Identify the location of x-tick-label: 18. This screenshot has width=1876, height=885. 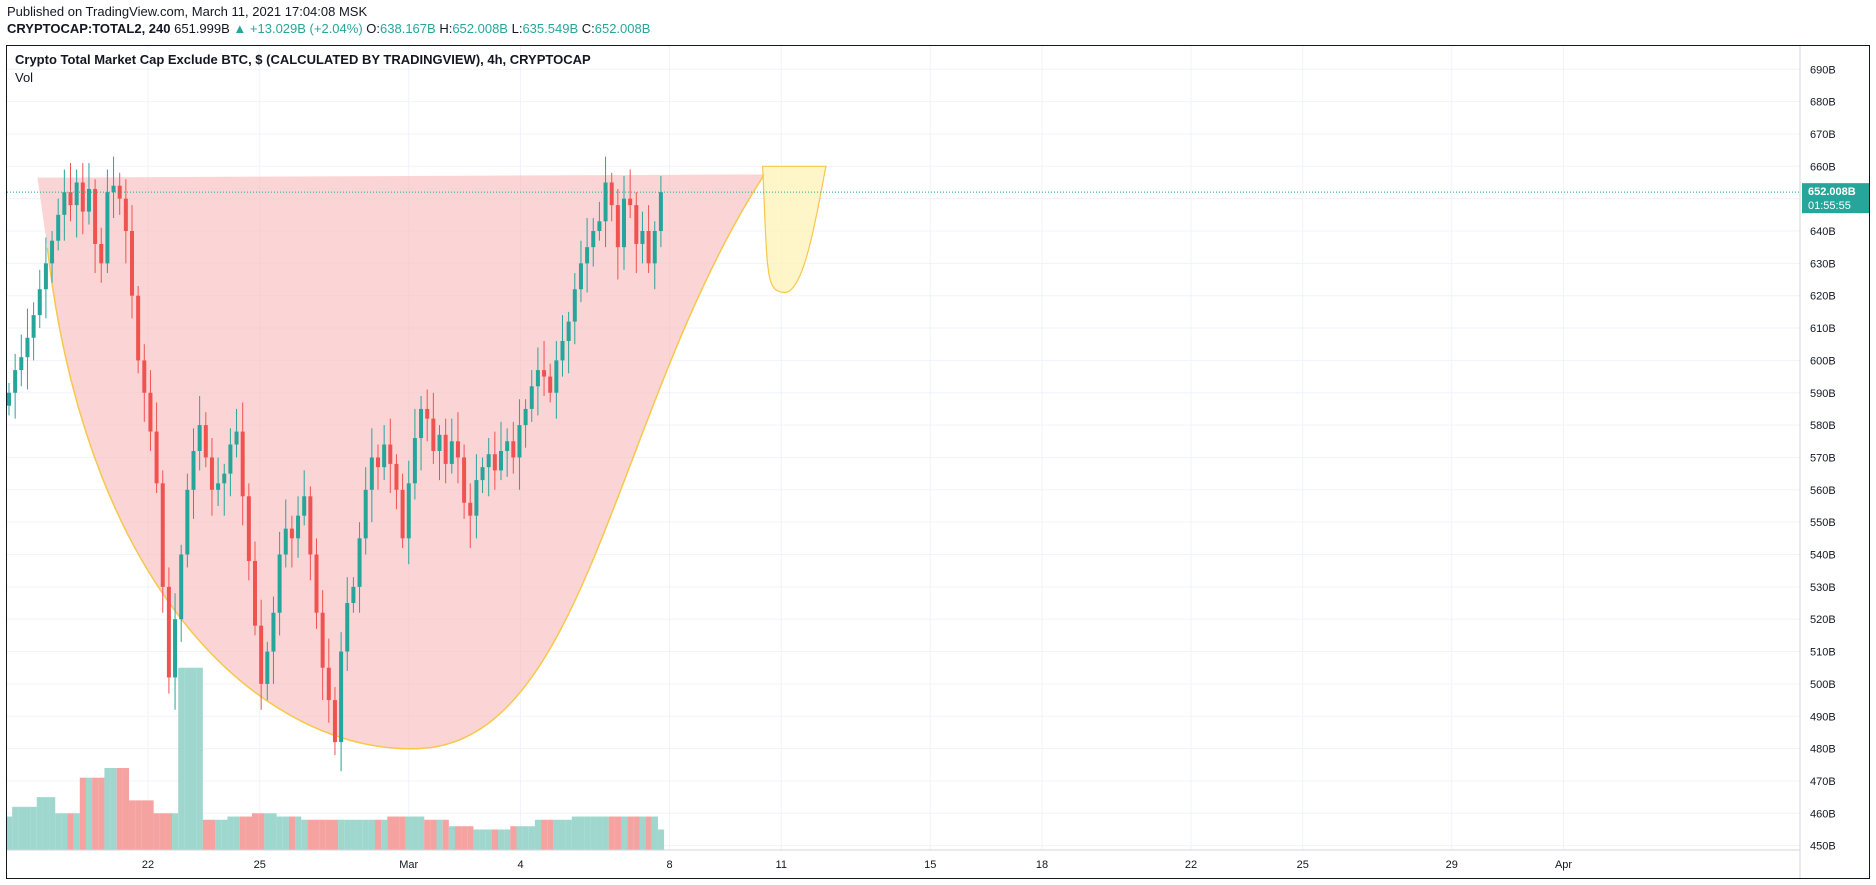
(1042, 865).